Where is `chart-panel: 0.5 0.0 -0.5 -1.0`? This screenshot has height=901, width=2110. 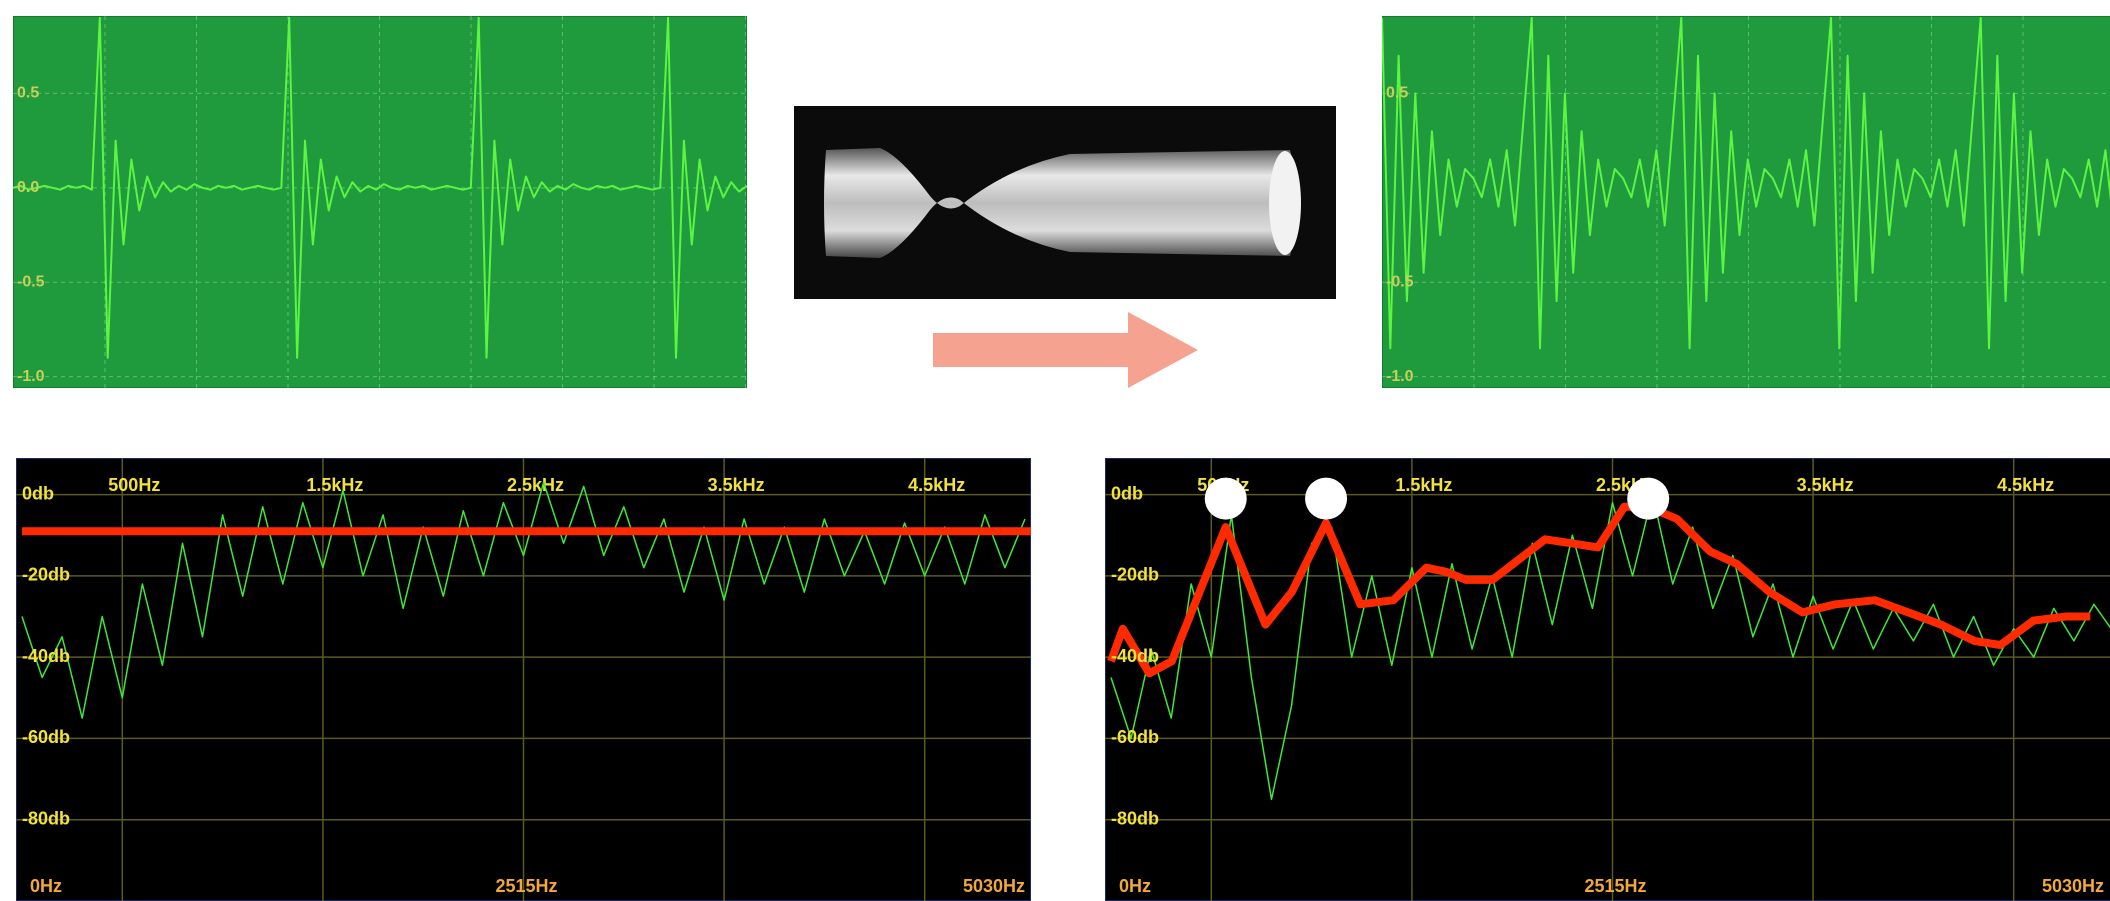
chart-panel: 0.5 0.0 -0.5 -1.0 is located at coordinates (380, 202).